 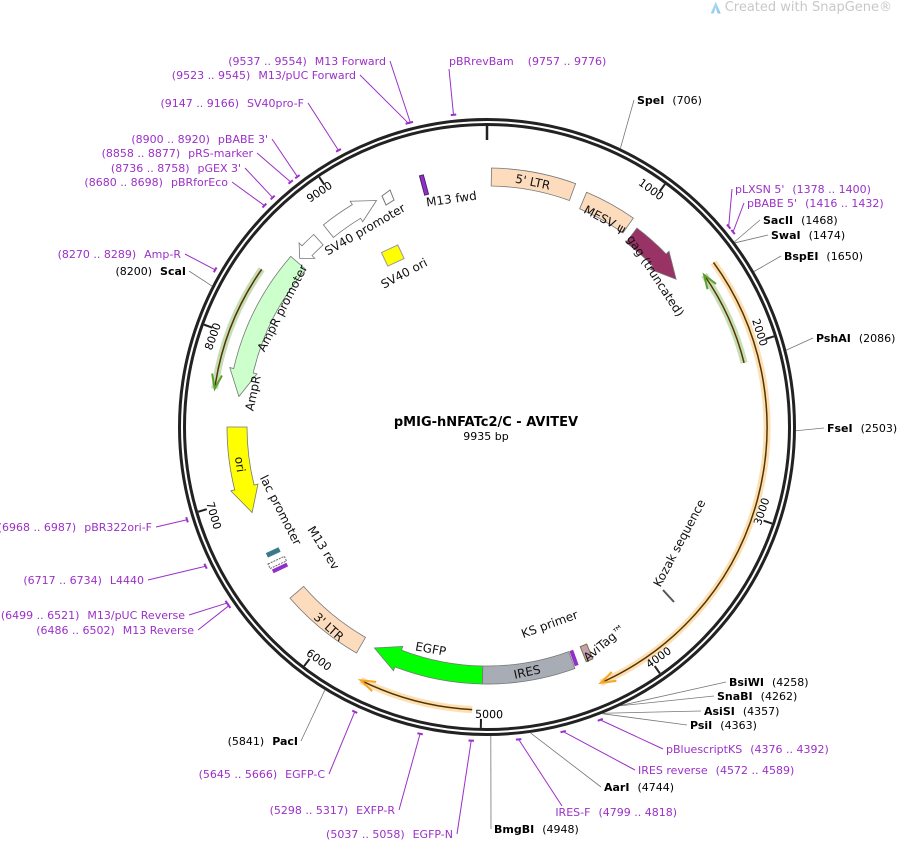 I want to click on enzyme-site-label: BmgBI (4948), so click(x=536, y=829).